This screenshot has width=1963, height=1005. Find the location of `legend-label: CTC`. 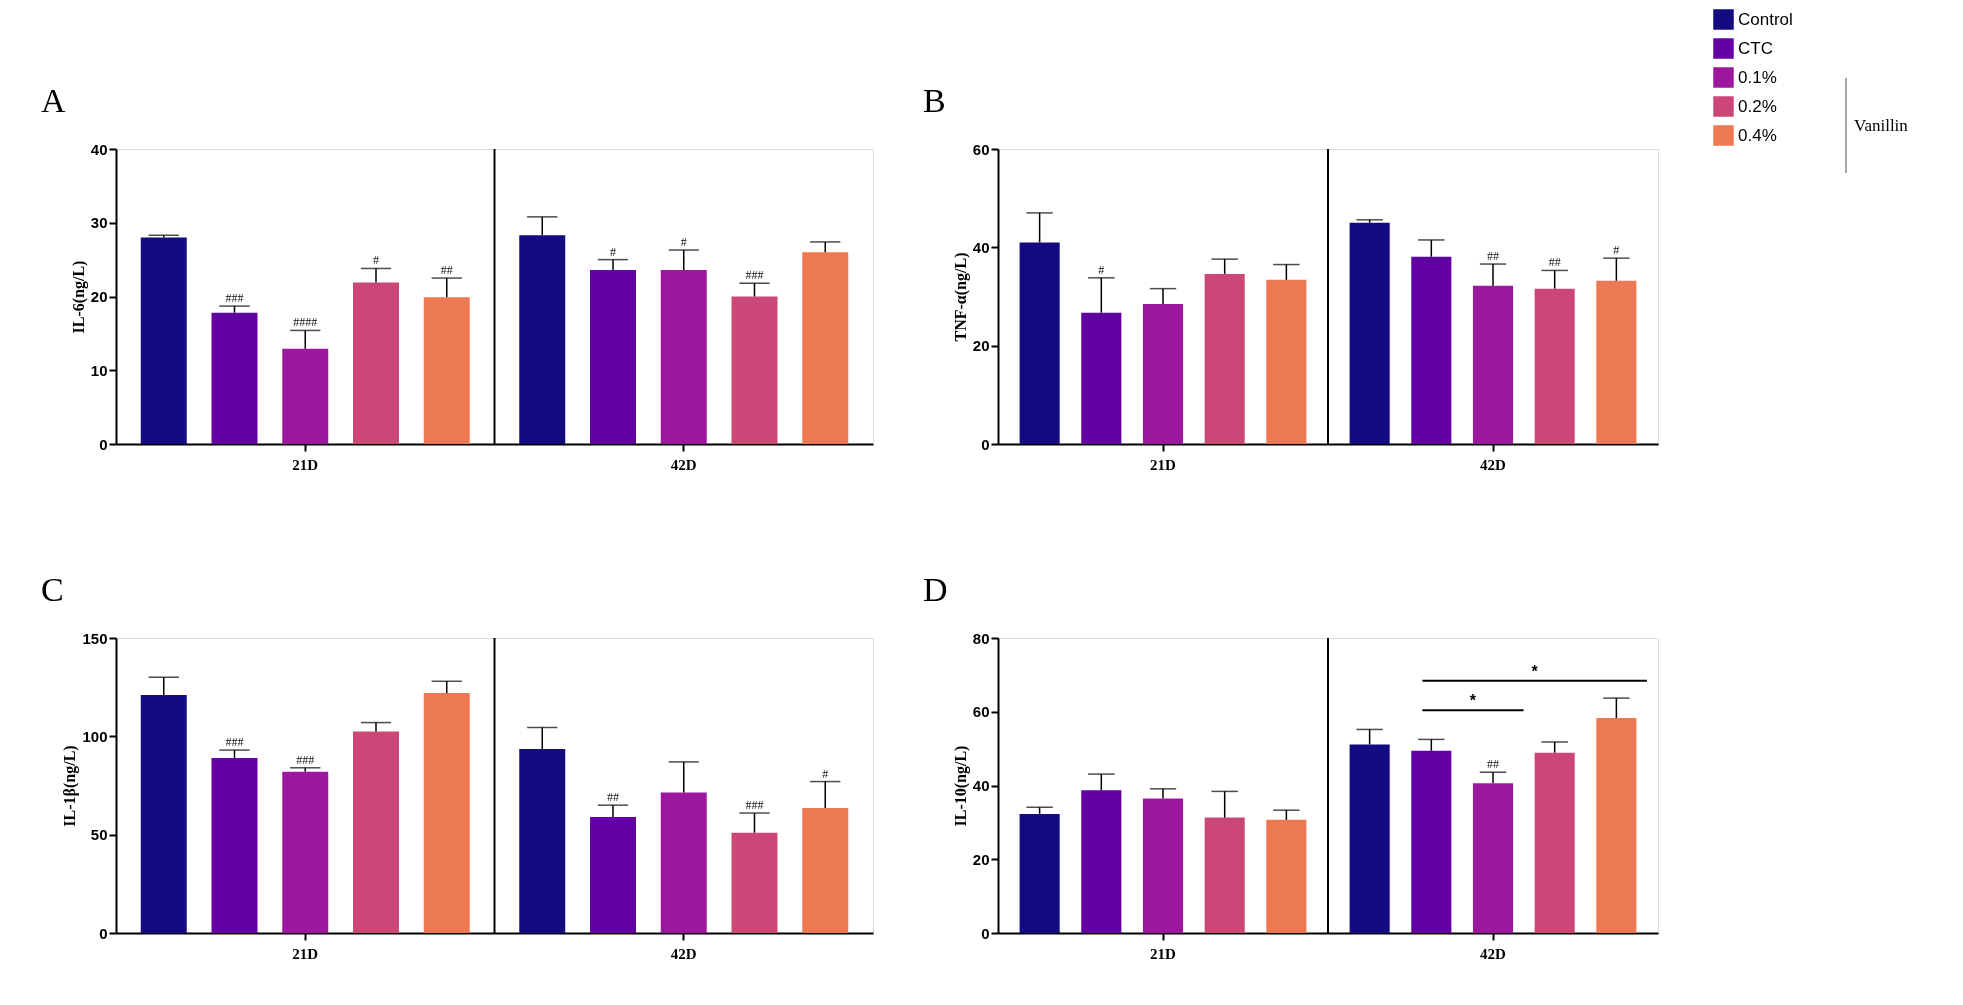

legend-label: CTC is located at coordinates (1755, 48).